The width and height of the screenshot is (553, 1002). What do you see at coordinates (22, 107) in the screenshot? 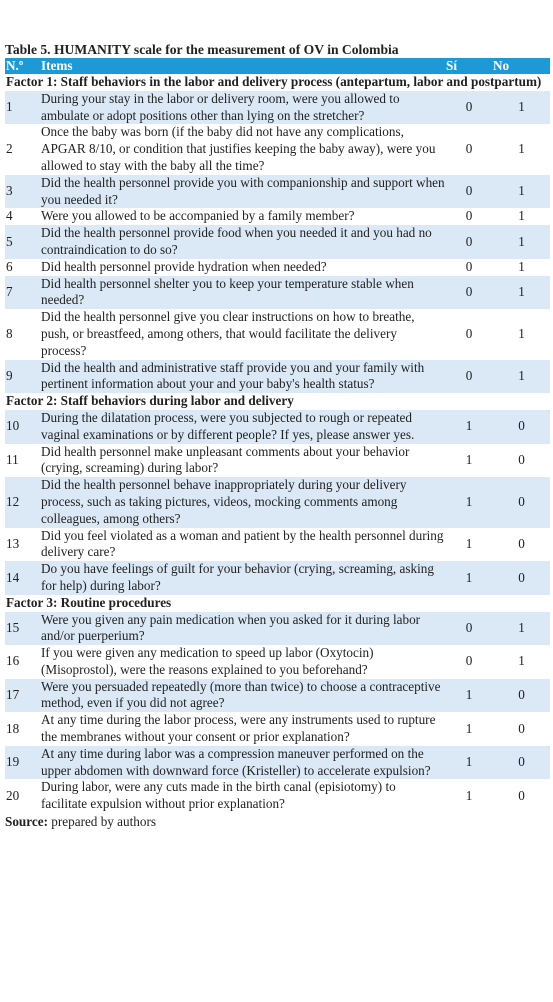
I see `item-number: 1` at bounding box center [22, 107].